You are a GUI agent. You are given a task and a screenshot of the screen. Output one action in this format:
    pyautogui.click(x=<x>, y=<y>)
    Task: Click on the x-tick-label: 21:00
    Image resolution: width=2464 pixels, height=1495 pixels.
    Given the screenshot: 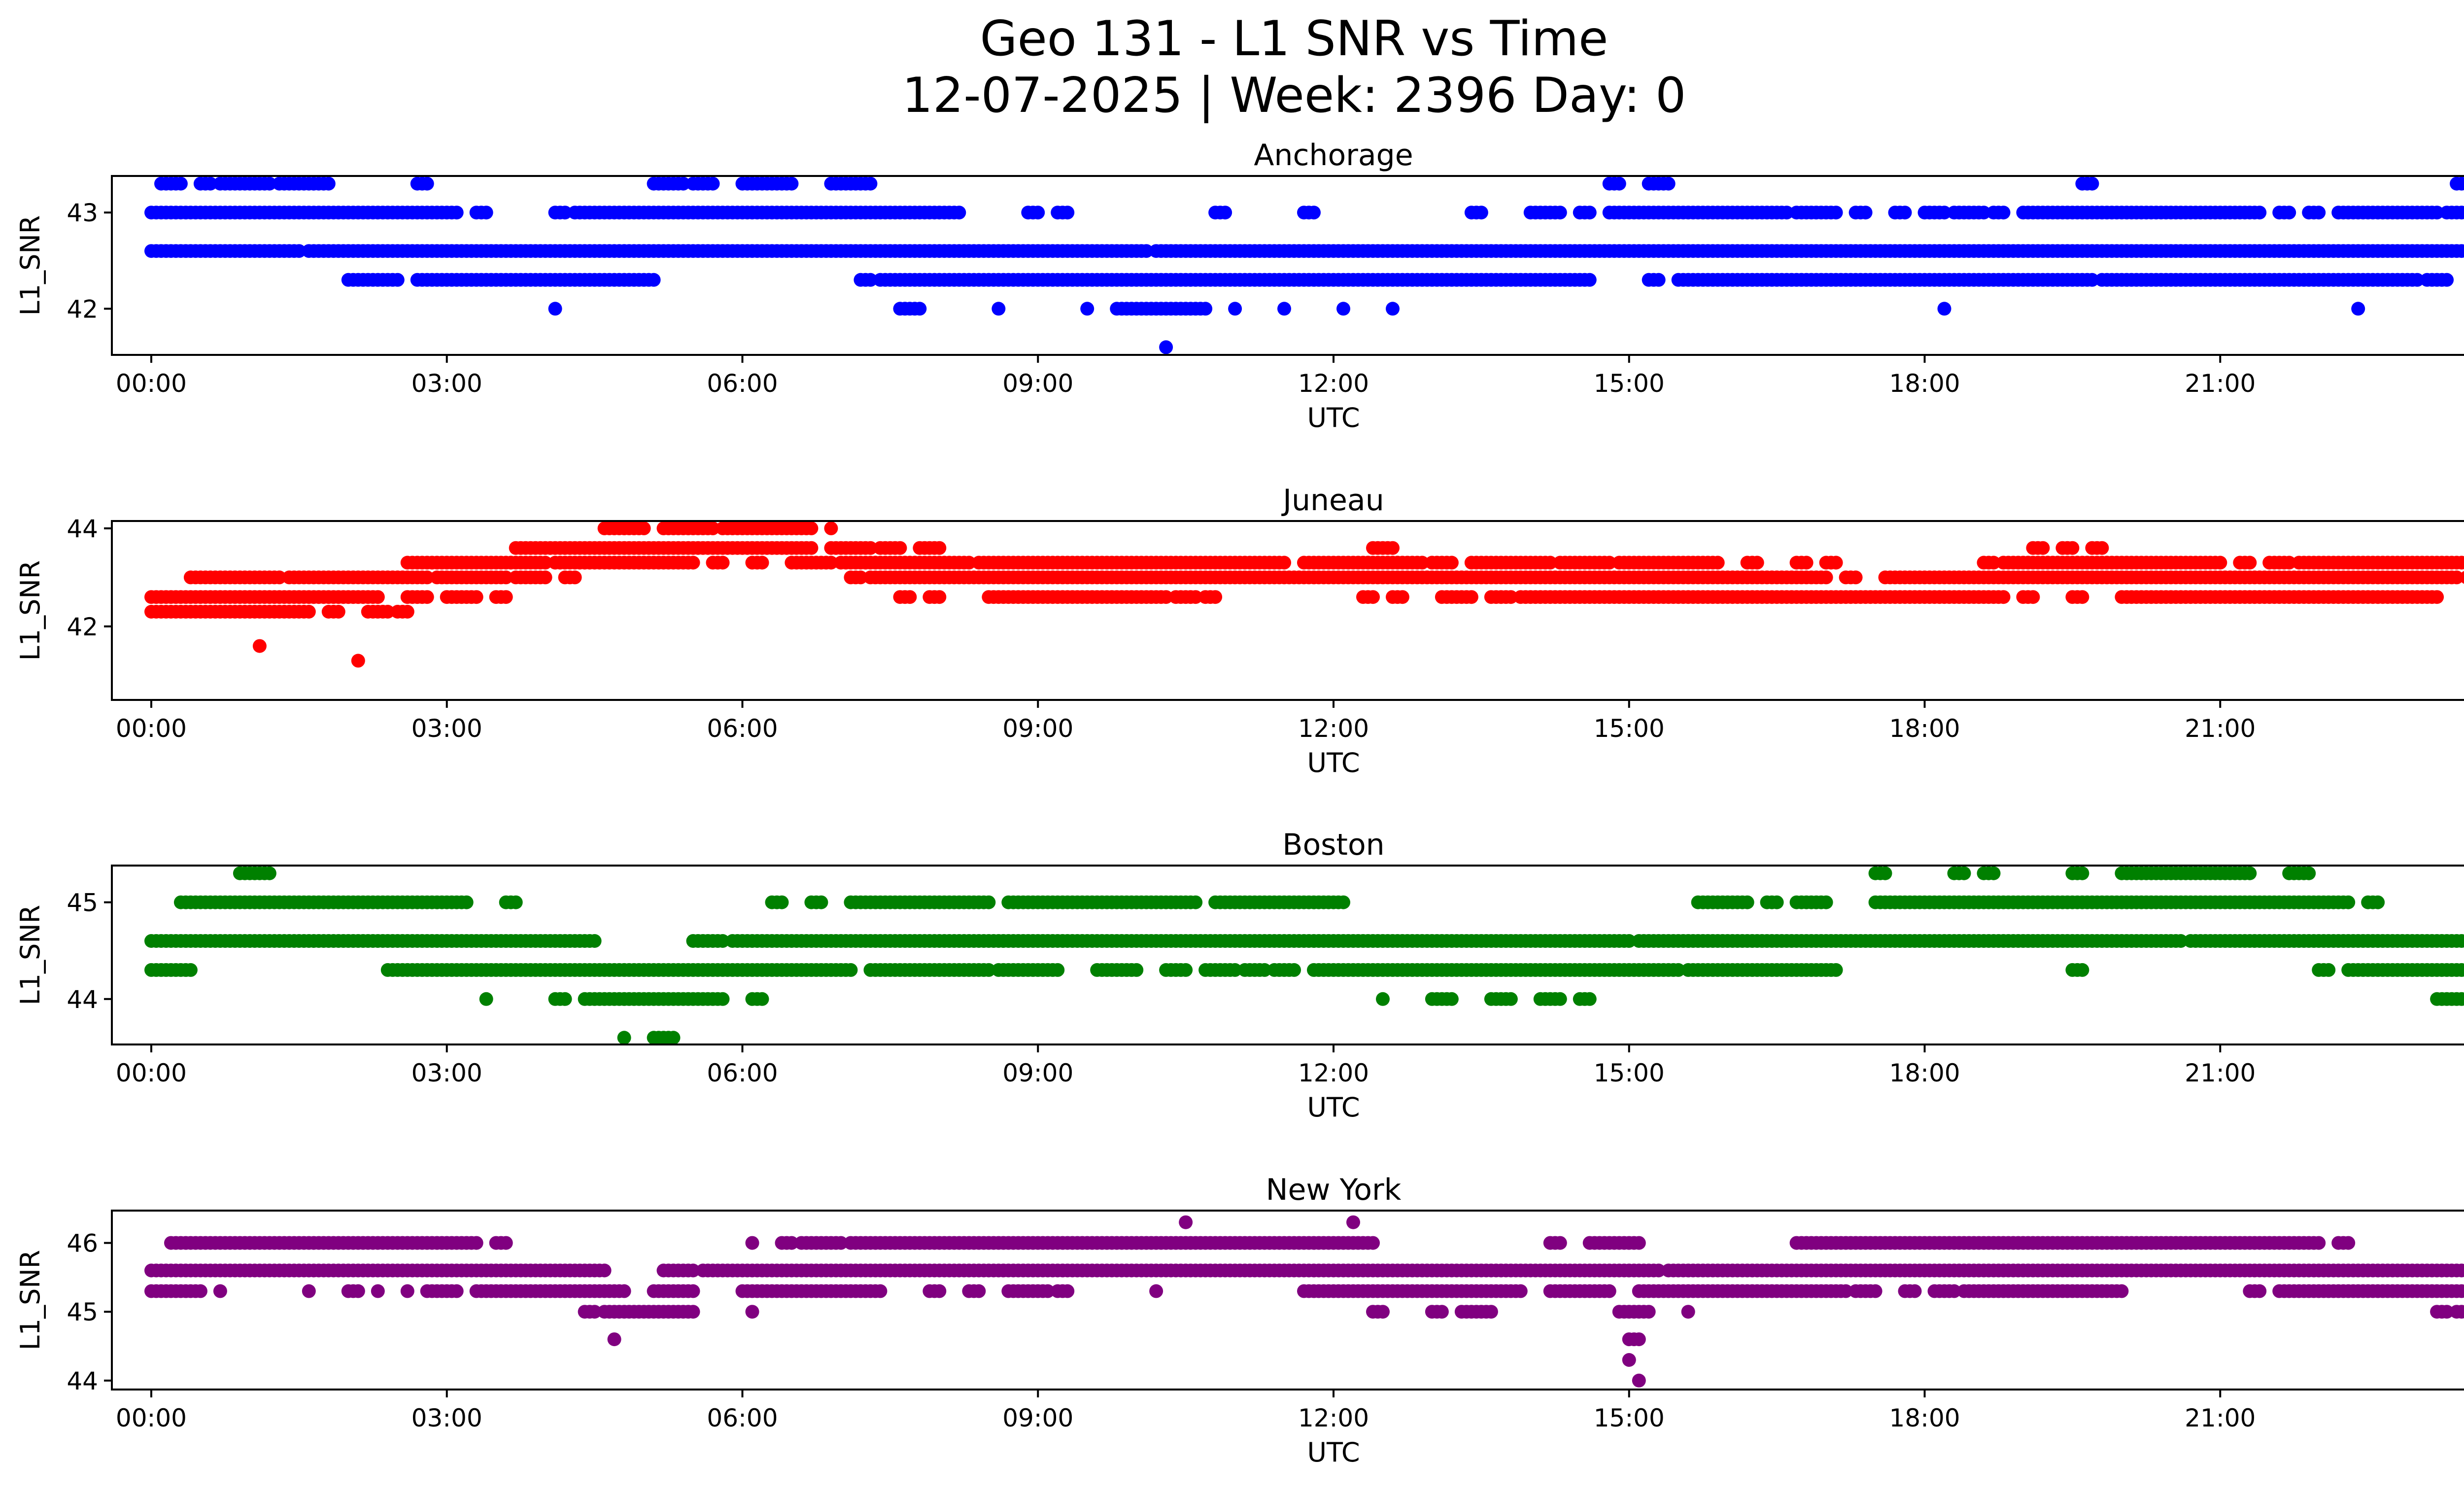 What is the action you would take?
    pyautogui.click(x=2220, y=728)
    